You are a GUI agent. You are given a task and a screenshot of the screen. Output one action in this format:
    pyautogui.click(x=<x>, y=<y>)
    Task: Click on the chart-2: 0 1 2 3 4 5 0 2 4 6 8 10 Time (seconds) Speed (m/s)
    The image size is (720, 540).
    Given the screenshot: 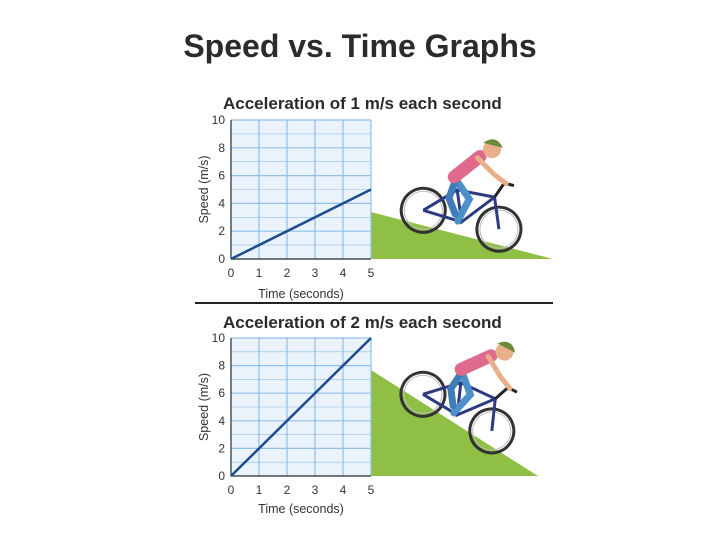 What is the action you would take?
    pyautogui.click(x=286, y=423)
    